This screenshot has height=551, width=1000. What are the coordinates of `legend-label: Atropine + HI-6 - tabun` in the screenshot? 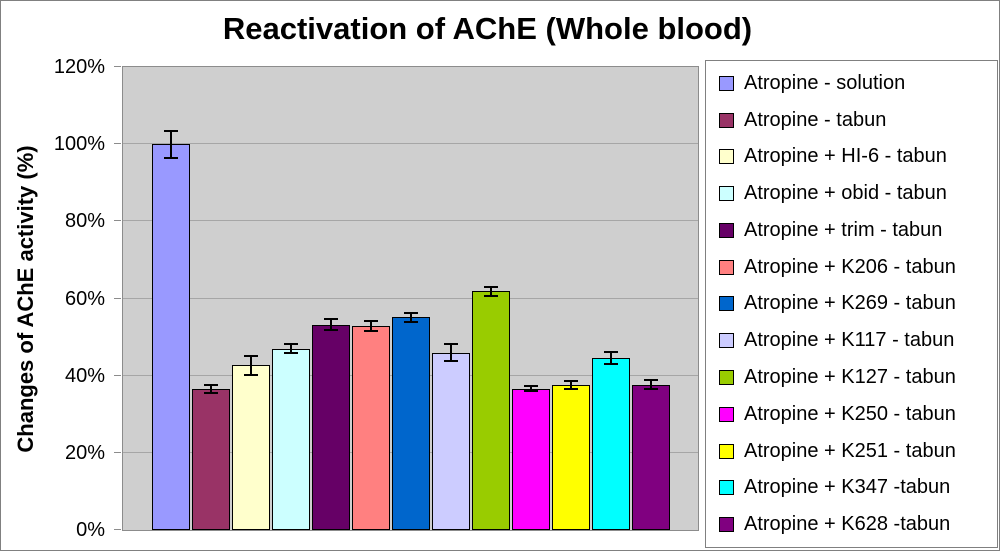 It's located at (845, 156).